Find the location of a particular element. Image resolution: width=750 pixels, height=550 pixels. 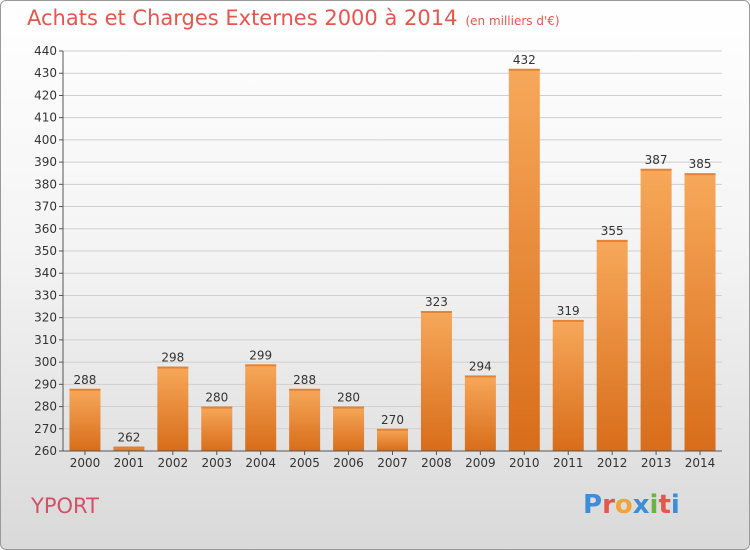

bar-value-label: 298 is located at coordinates (172, 358).